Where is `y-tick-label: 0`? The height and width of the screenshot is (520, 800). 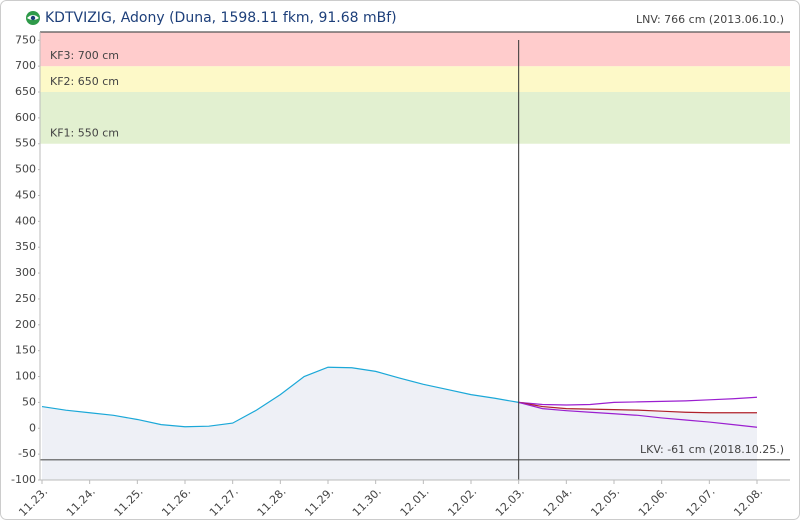
y-tick-label: 0 is located at coordinates (32, 427).